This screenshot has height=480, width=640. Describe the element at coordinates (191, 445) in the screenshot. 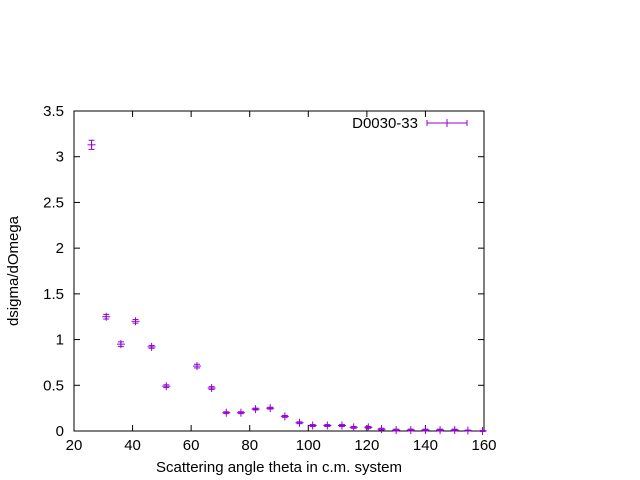

I see `x-tick-label: 60` at that location.